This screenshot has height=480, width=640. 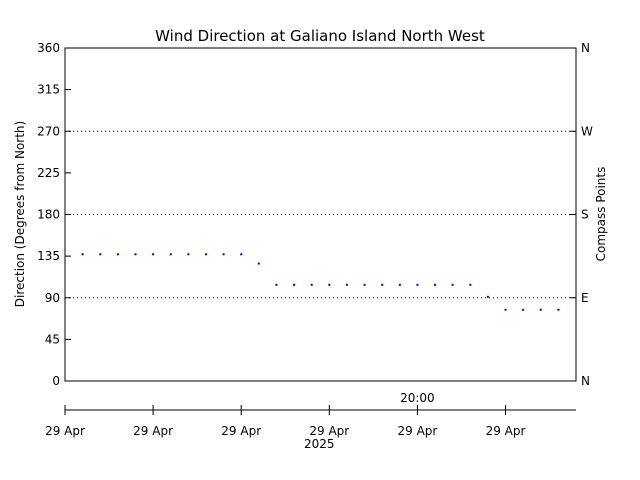 What do you see at coordinates (48, 173) in the screenshot?
I see `y-tick-label: 225` at bounding box center [48, 173].